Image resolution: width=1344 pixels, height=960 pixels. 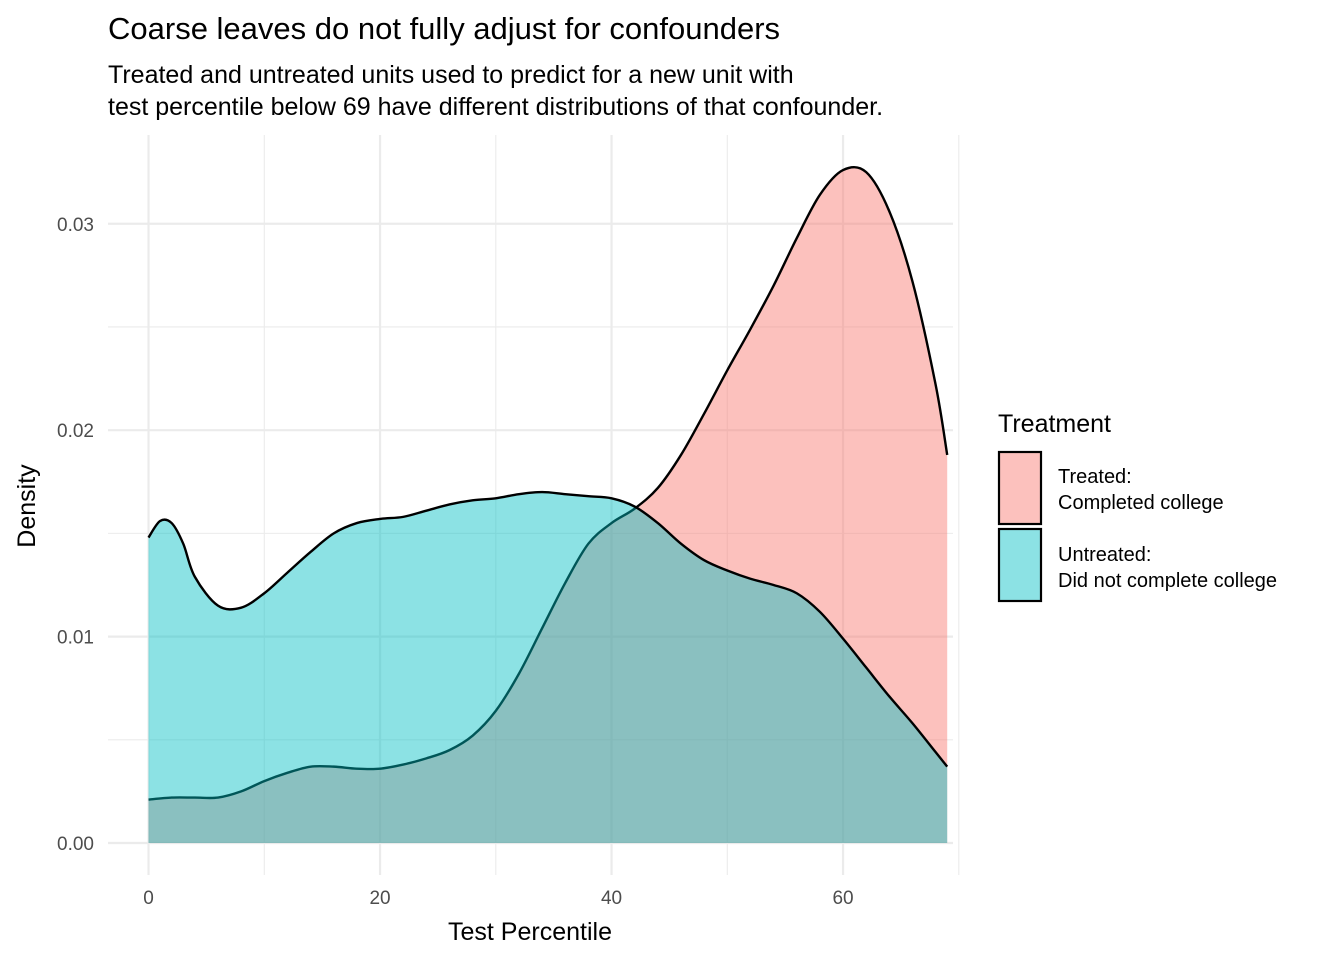 What do you see at coordinates (611, 898) in the screenshot?
I see `x-tick-label: 40` at bounding box center [611, 898].